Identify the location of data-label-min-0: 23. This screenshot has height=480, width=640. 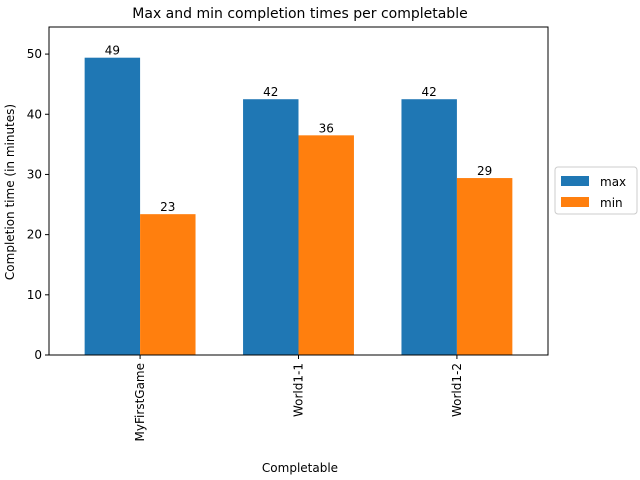
(167, 207).